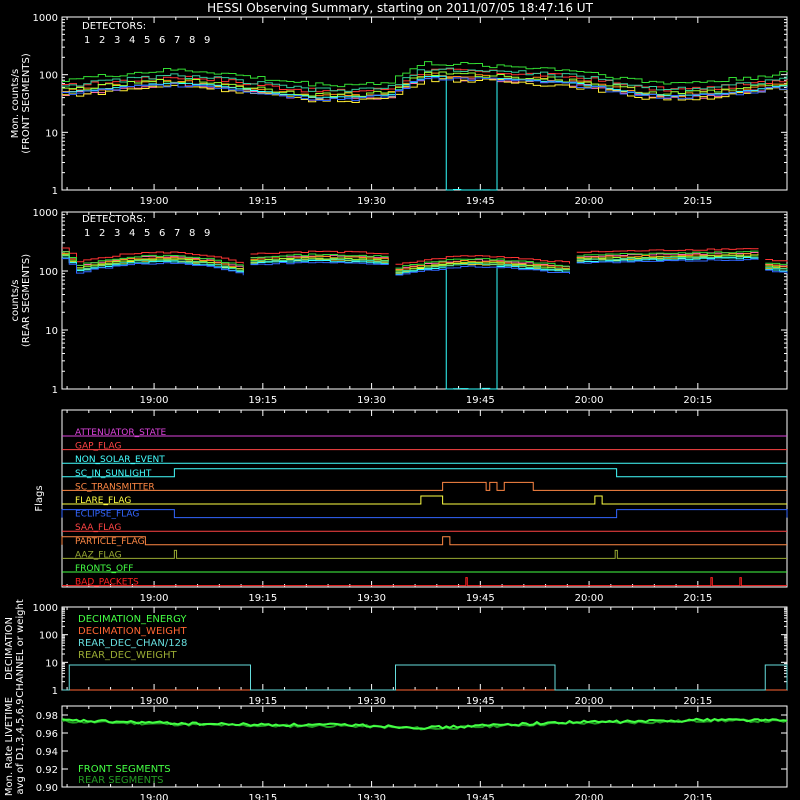  What do you see at coordinates (425, 89) in the screenshot?
I see `front-detector-9-line` at bounding box center [425, 89].